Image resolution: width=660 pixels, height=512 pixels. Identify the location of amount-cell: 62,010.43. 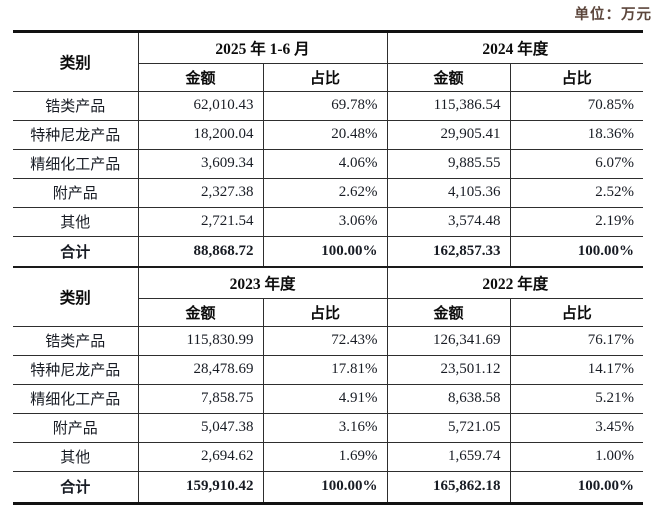
(200, 105).